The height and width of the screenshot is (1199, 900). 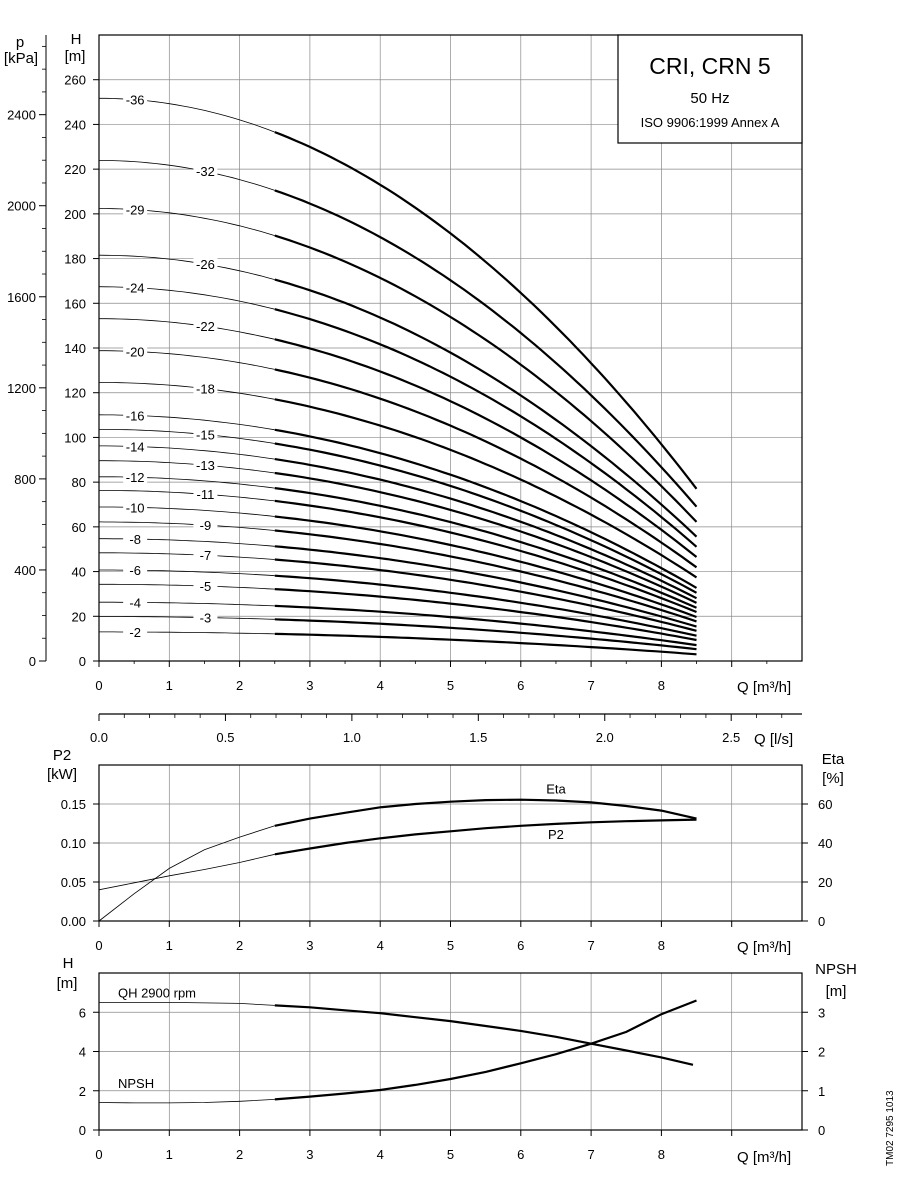 I want to click on npsh-tick-label: 0, so click(x=821, y=1130).